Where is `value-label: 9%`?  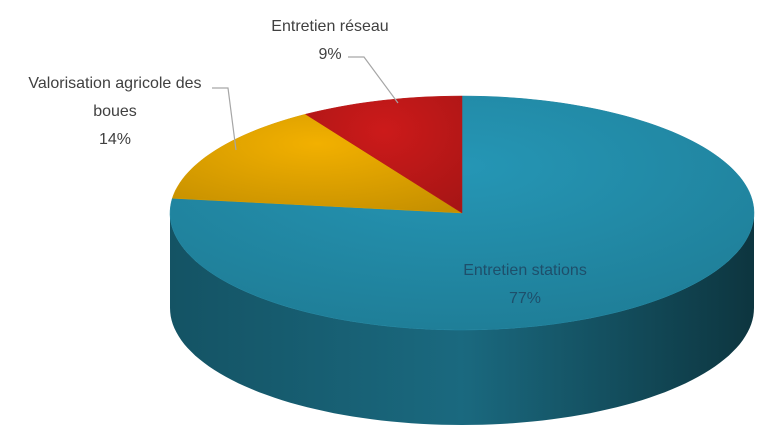 value-label: 9% is located at coordinates (330, 54).